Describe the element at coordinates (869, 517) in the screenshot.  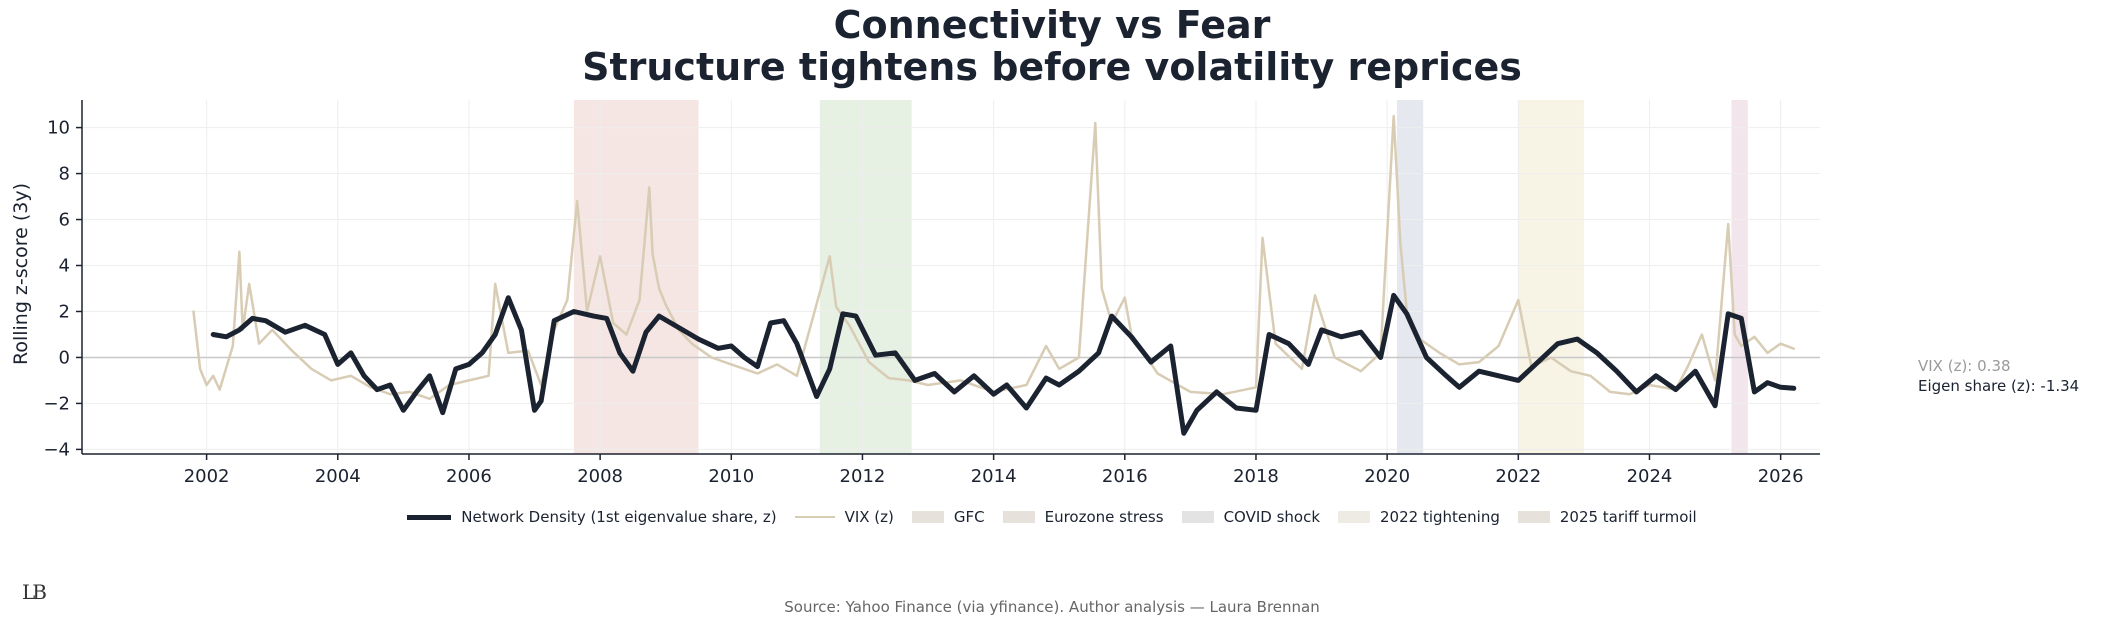
I see `legend-label-vix: VIX (z)` at that location.